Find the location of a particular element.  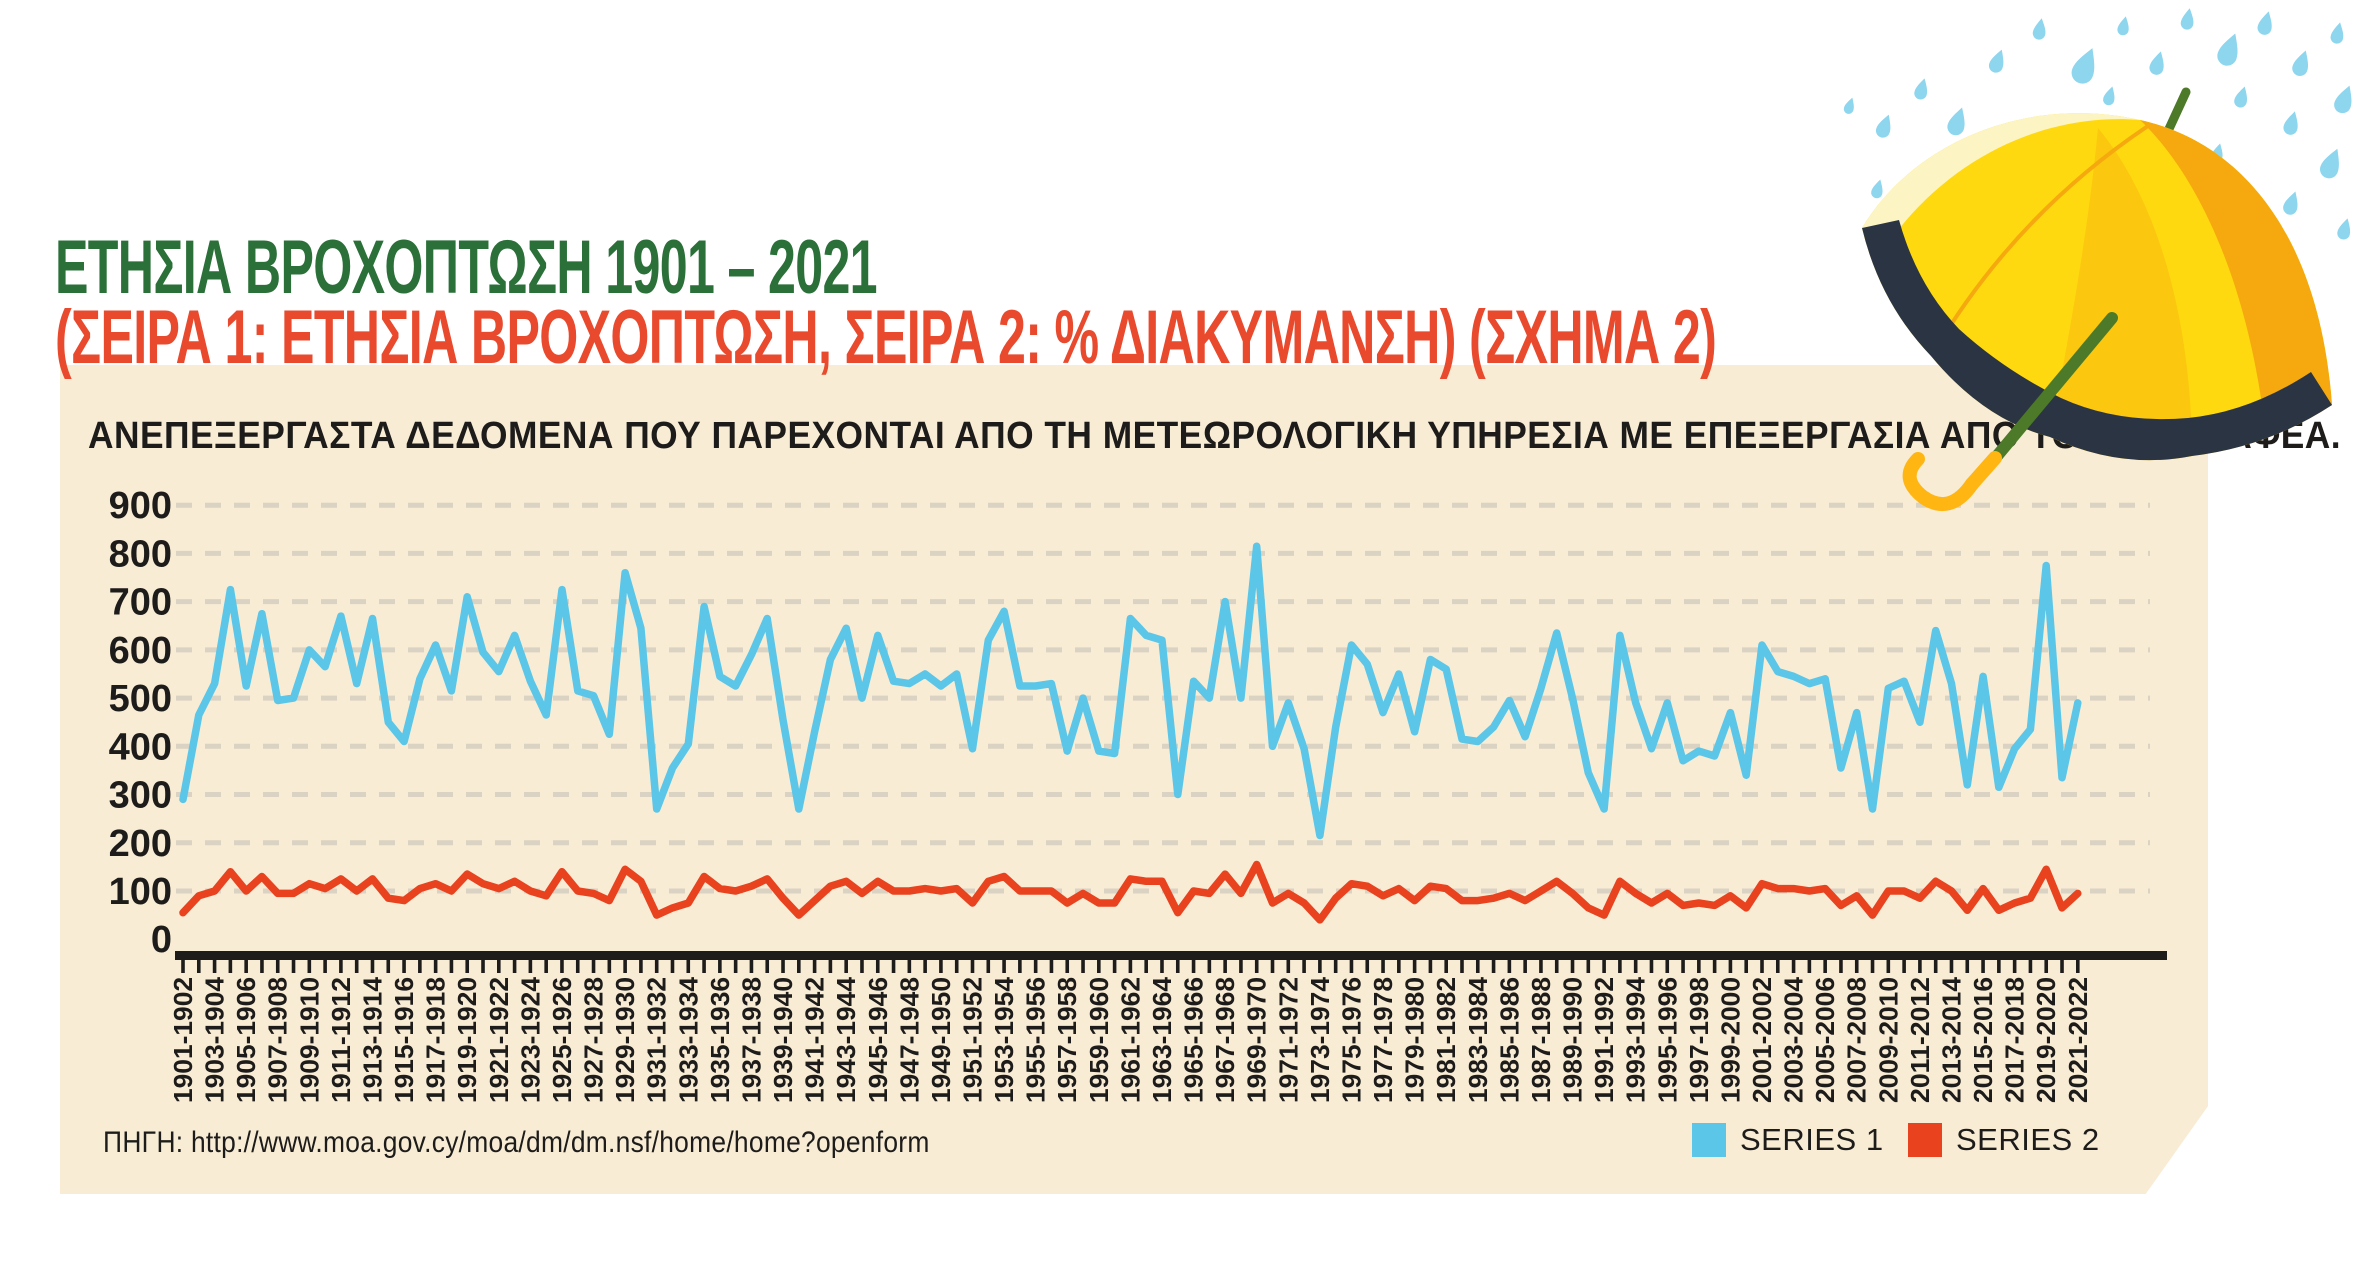

legend-item-series-1: SERIES 1 is located at coordinates (1788, 1140).